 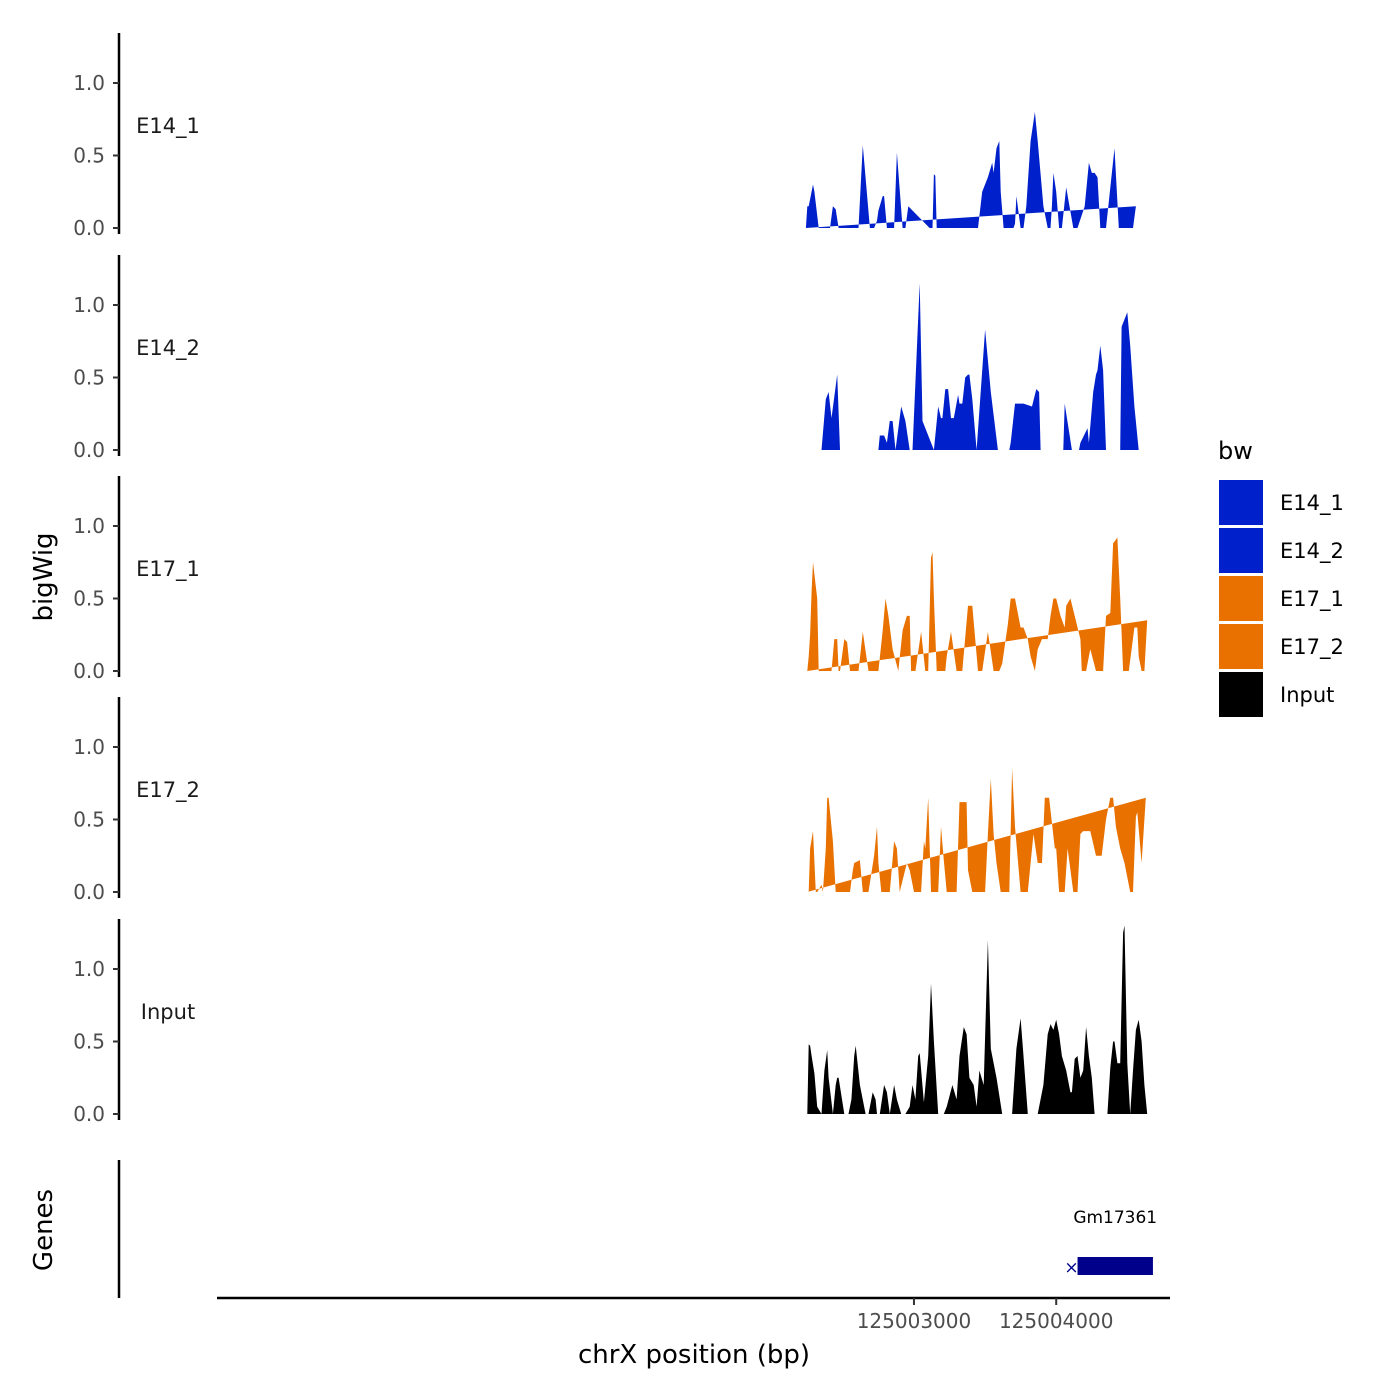 What do you see at coordinates (604, 136) in the screenshot?
I see `track-panel-e14_1: 0.0 0.5 1.0 E14_1` at bounding box center [604, 136].